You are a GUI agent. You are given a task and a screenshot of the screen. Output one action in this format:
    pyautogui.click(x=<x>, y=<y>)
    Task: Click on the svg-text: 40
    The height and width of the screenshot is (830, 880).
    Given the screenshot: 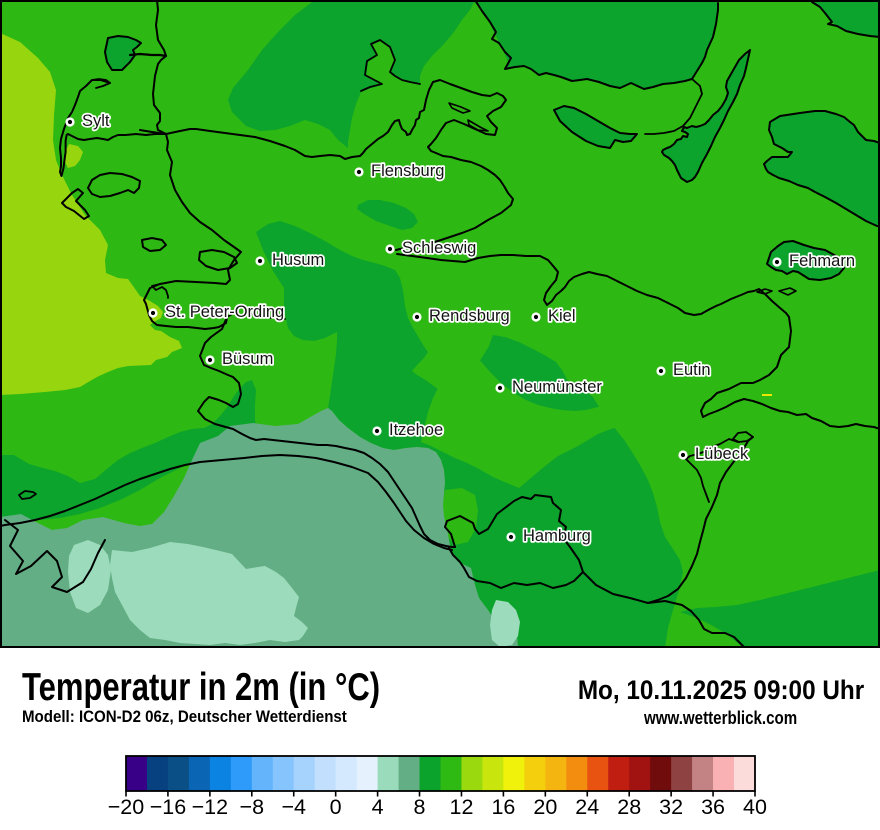 What is the action you would take?
    pyautogui.click(x=755, y=807)
    